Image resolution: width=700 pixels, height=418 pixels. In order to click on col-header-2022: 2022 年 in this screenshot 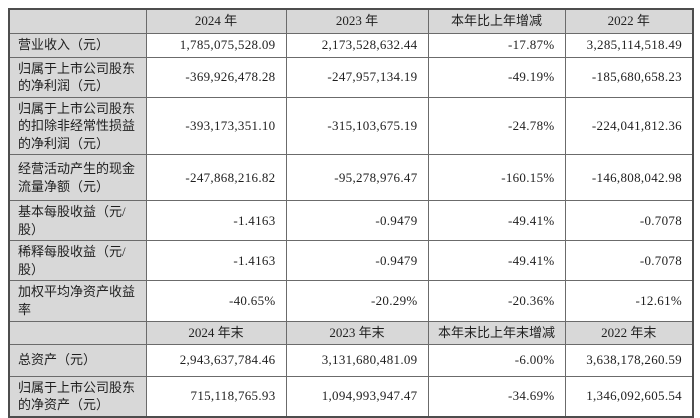, I will do `click(629, 21)`.